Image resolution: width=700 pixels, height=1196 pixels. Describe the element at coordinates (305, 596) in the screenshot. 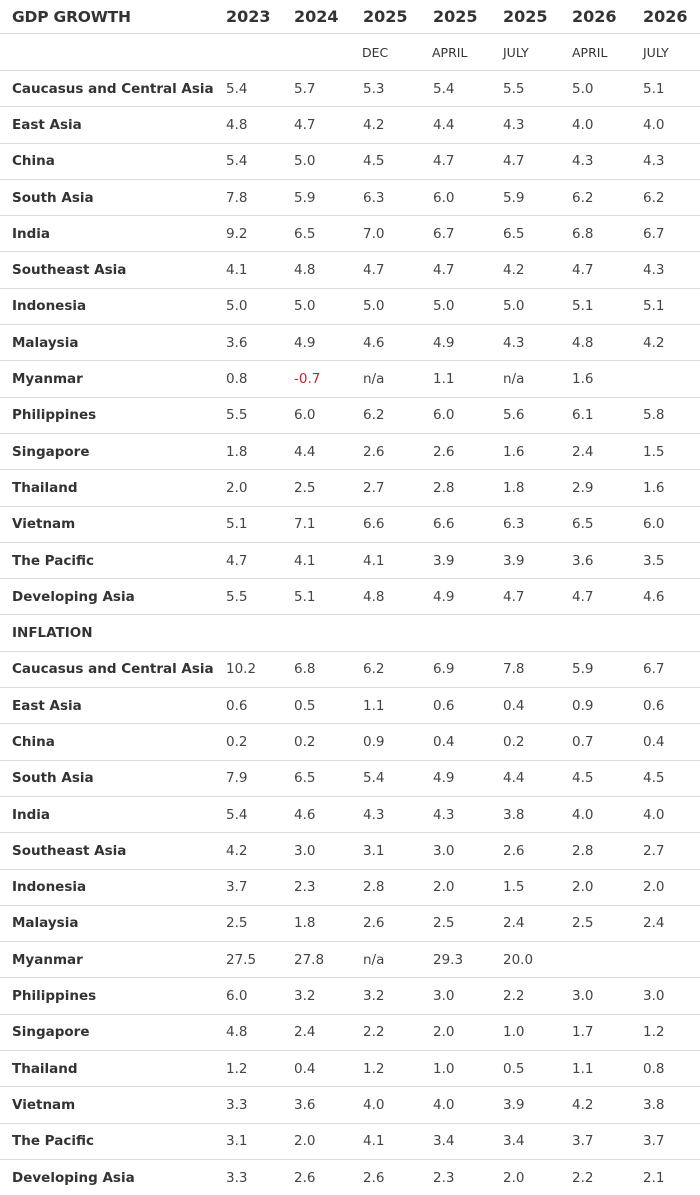

I see `table-cell: 5.1` at that location.